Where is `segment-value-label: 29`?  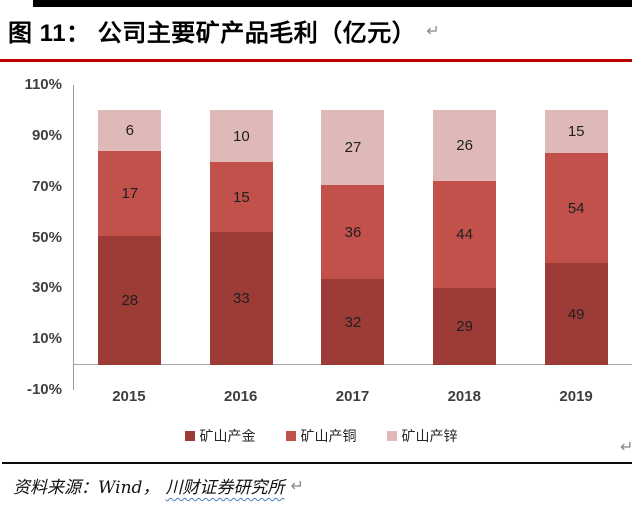
segment-value-label: 29 is located at coordinates (464, 327).